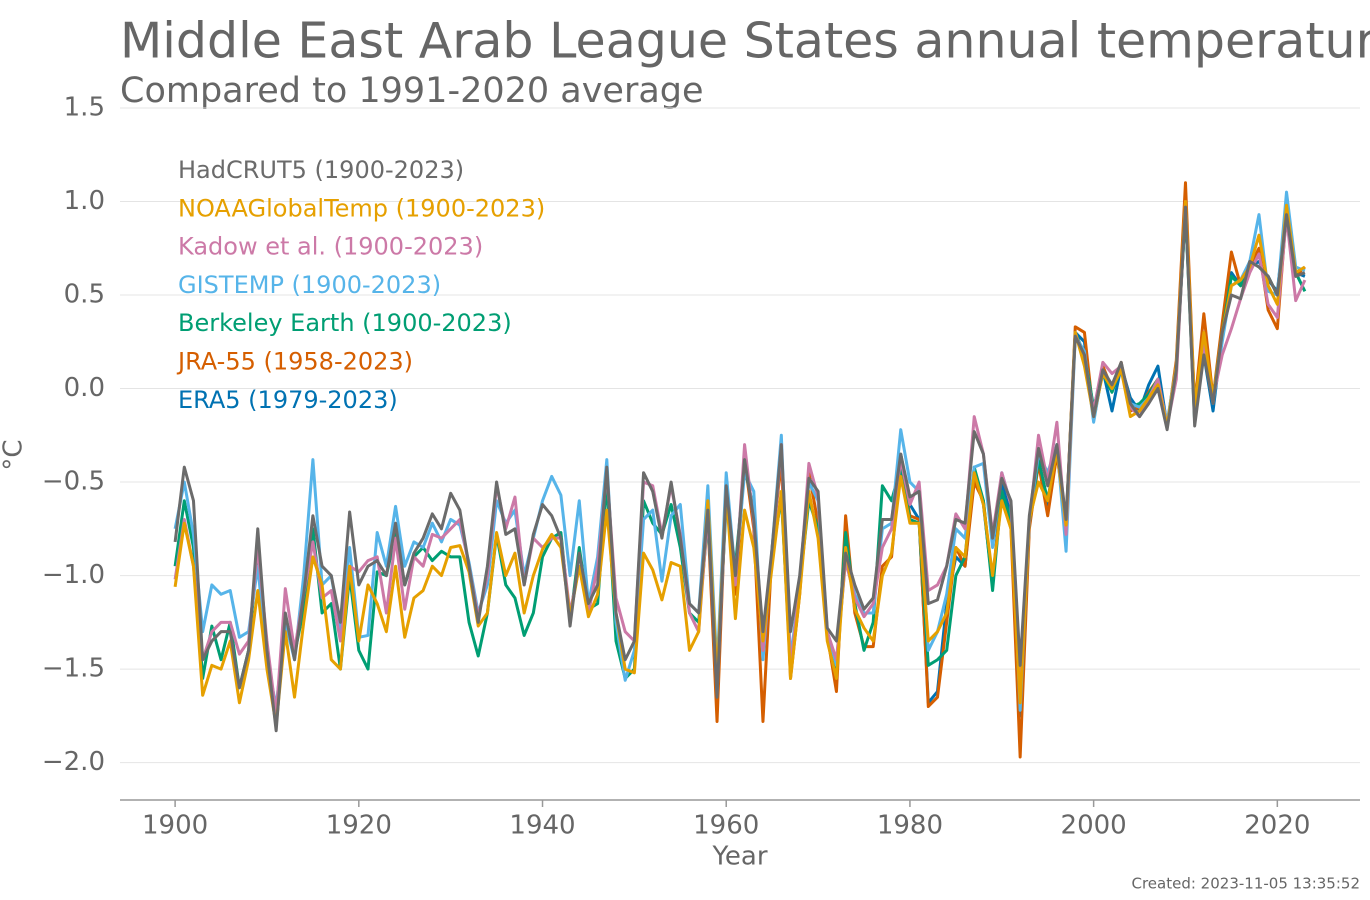  What do you see at coordinates (726, 826) in the screenshot?
I see `x-tick-label: 1960` at bounding box center [726, 826].